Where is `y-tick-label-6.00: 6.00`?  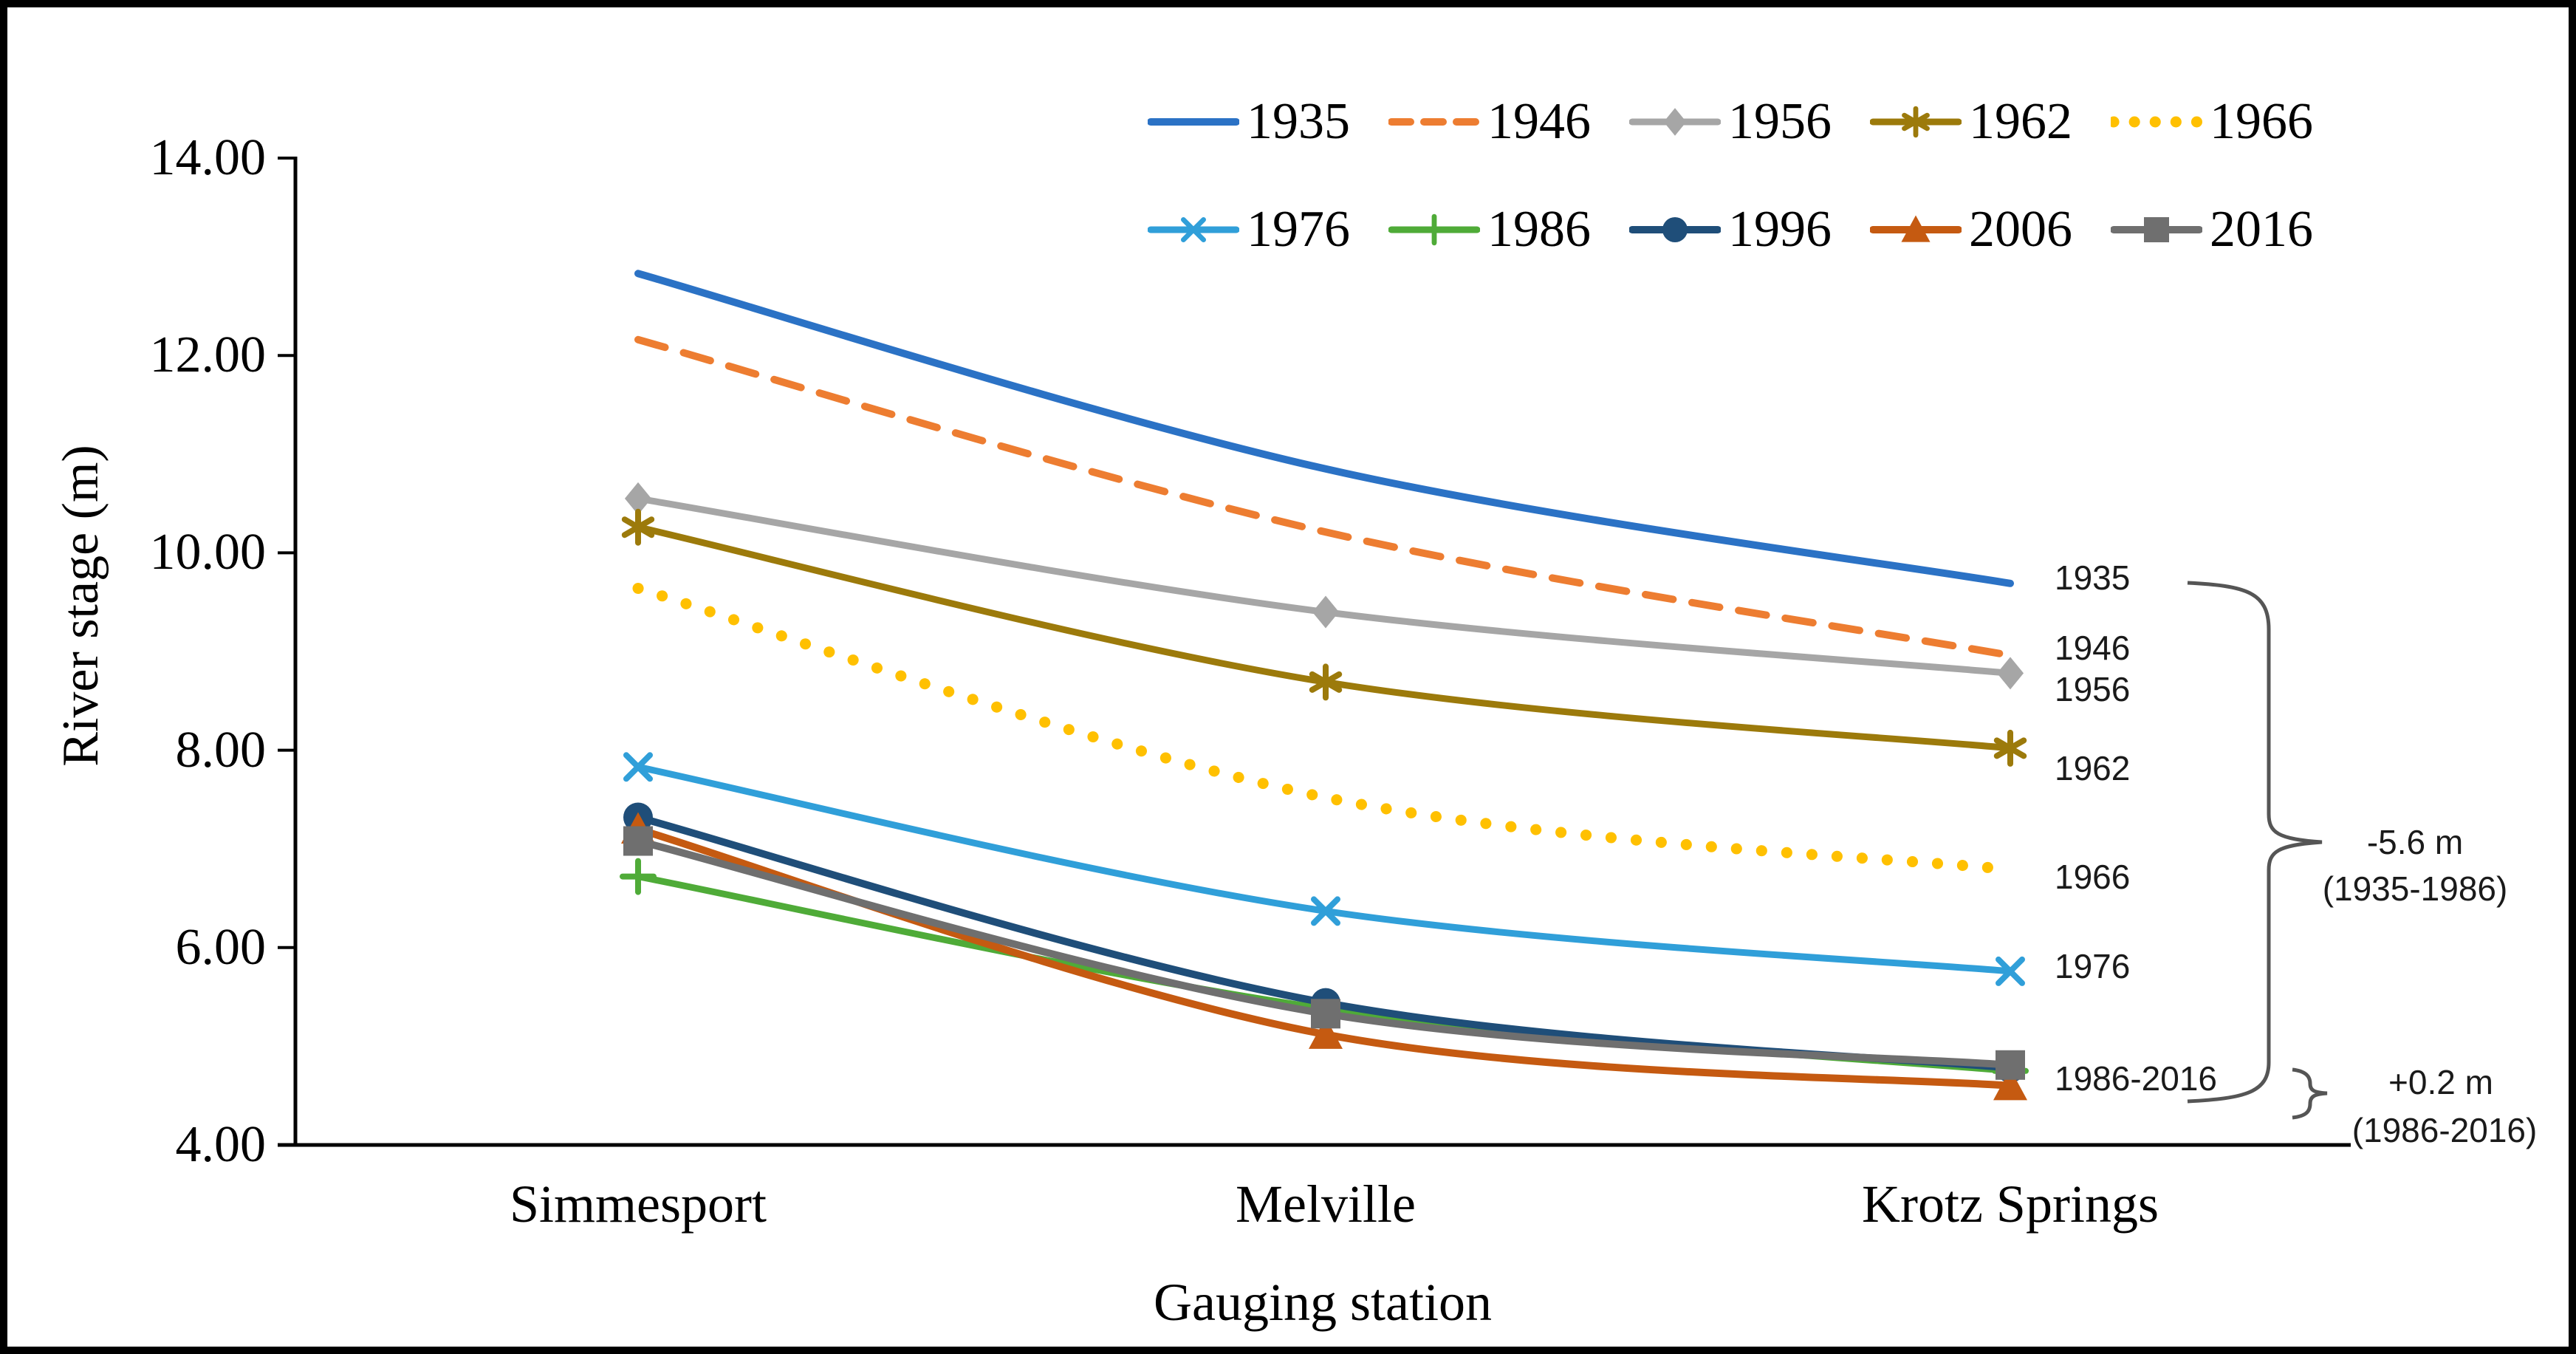 y-tick-label-6.00: 6.00 is located at coordinates (221, 947).